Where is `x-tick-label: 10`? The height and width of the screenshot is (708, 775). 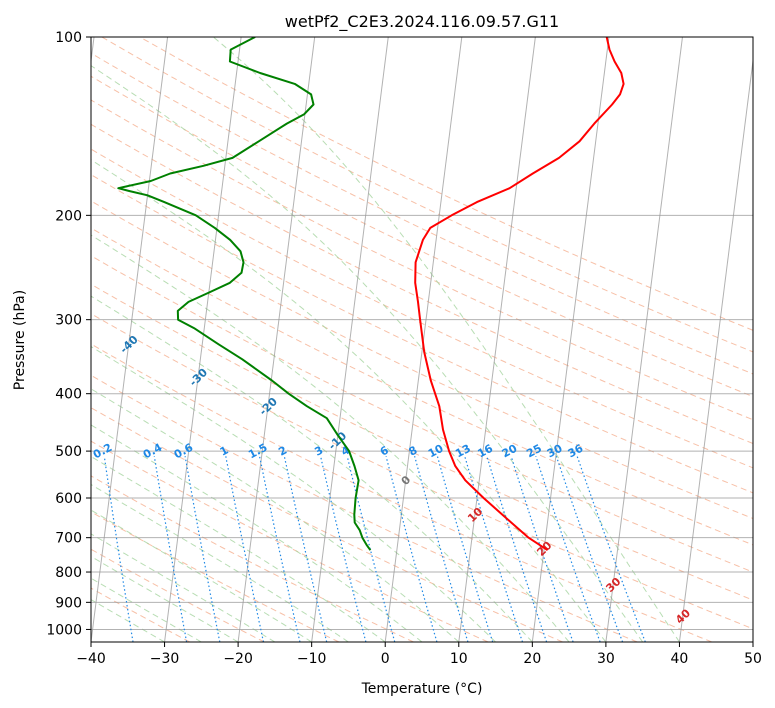
x-tick-label: 10 is located at coordinates (459, 659).